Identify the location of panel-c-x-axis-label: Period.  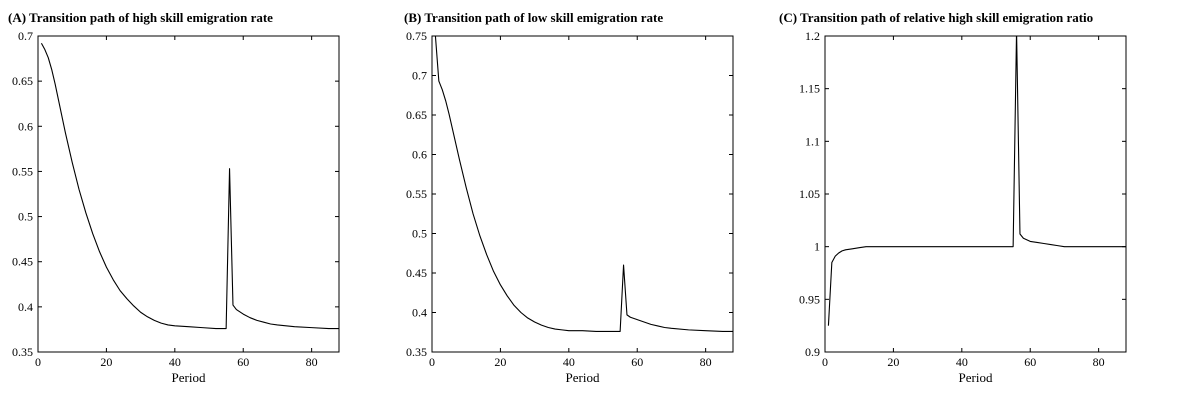
(976, 377).